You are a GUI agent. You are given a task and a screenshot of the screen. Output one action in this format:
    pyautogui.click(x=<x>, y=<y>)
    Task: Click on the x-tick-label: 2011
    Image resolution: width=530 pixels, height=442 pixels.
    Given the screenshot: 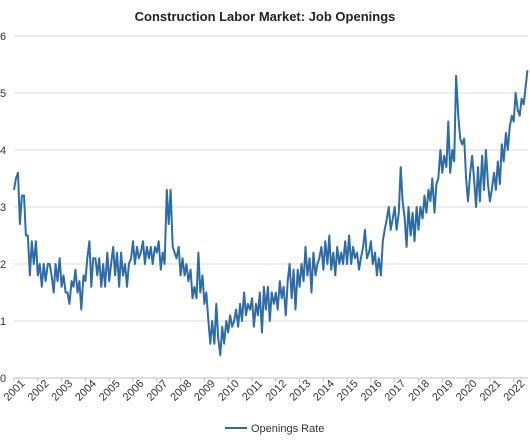 What is the action you would take?
    pyautogui.click(x=252, y=390)
    